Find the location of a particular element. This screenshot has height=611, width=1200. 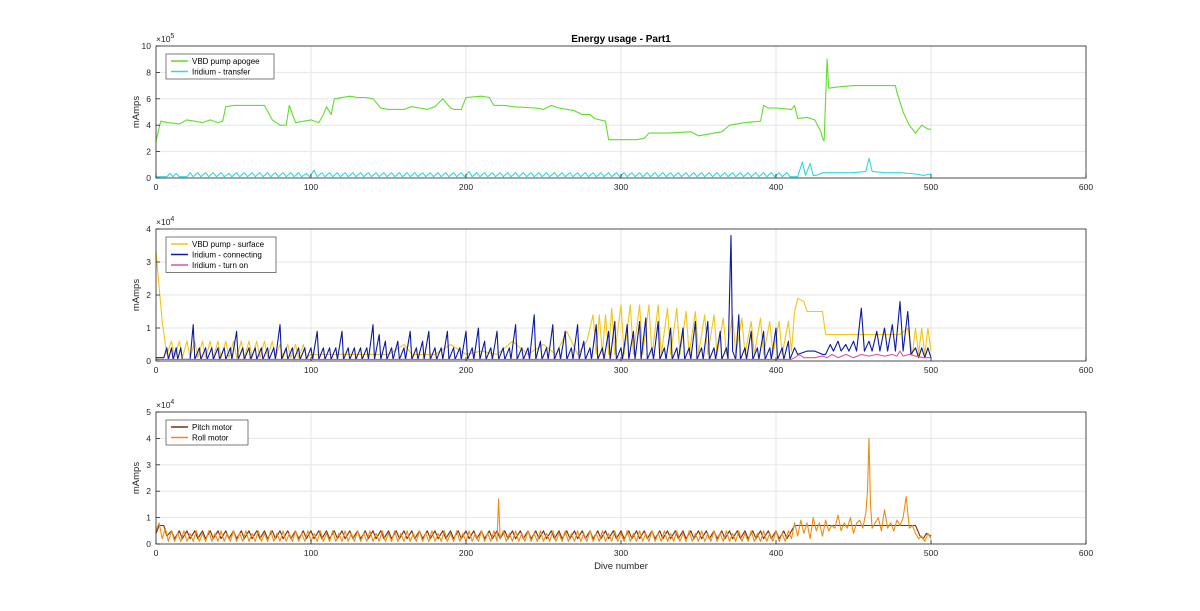

y-tick-label: 6 is located at coordinates (148, 99).